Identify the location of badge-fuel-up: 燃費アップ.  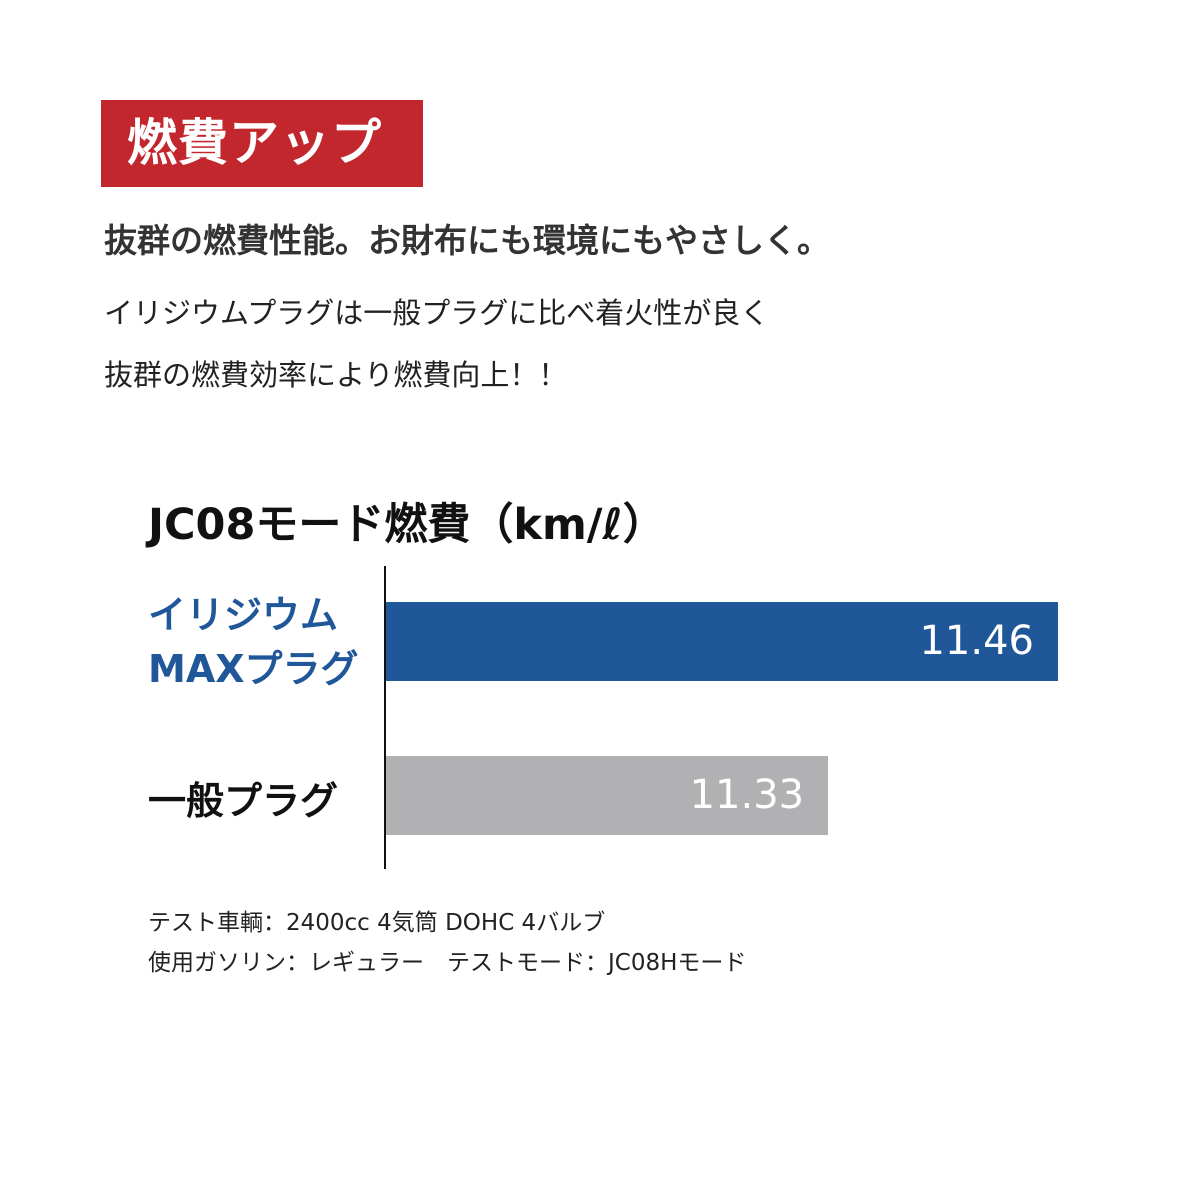
(262, 143).